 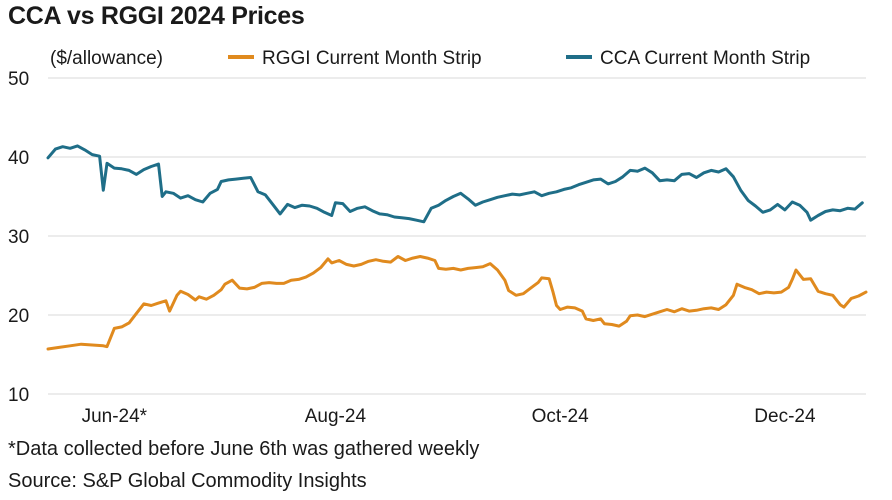 What do you see at coordinates (18, 395) in the screenshot?
I see `y-tick-label: 10` at bounding box center [18, 395].